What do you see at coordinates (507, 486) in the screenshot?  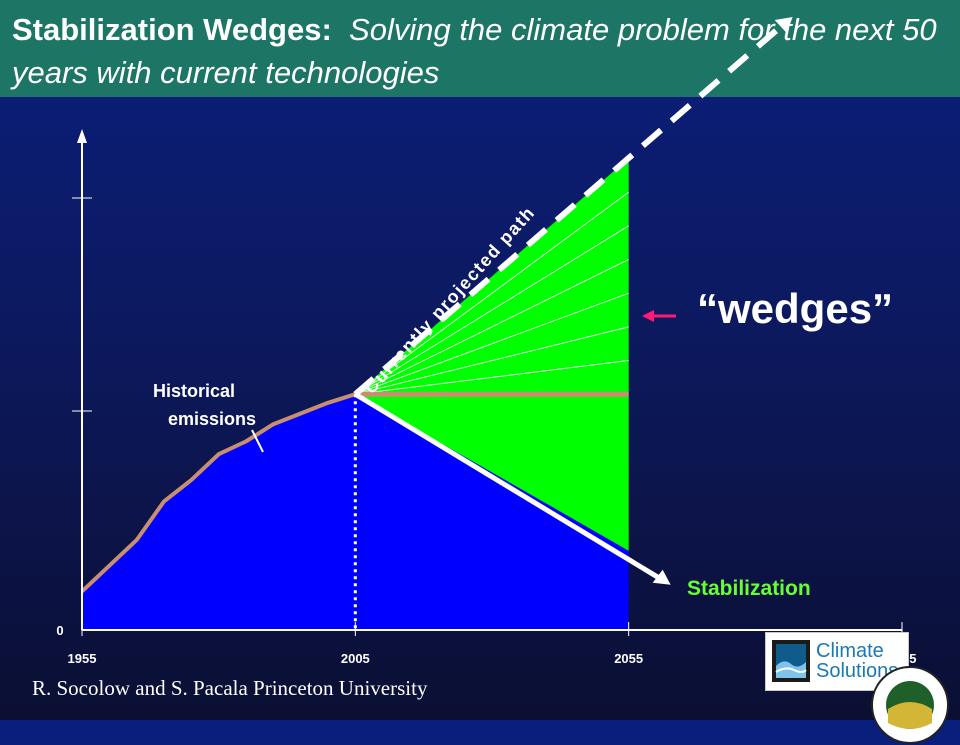 I see `stabilization-line` at bounding box center [507, 486].